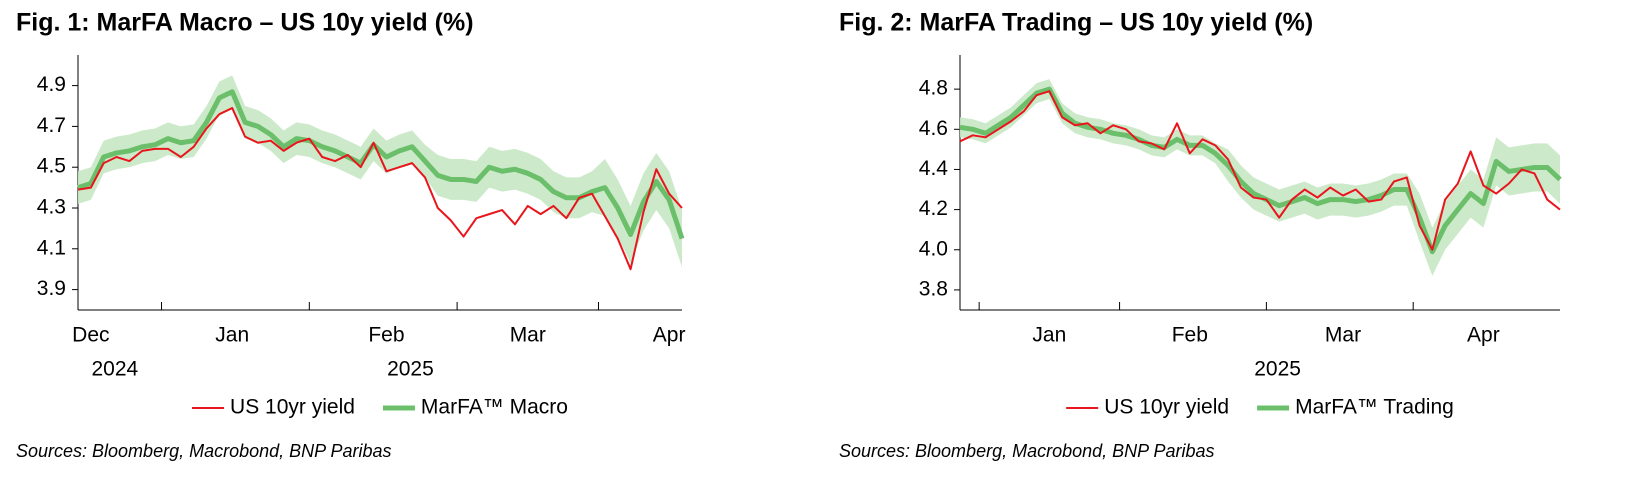 The height and width of the screenshot is (496, 1646). What do you see at coordinates (933, 208) in the screenshot?
I see `y-tick-label: 4.2` at bounding box center [933, 208].